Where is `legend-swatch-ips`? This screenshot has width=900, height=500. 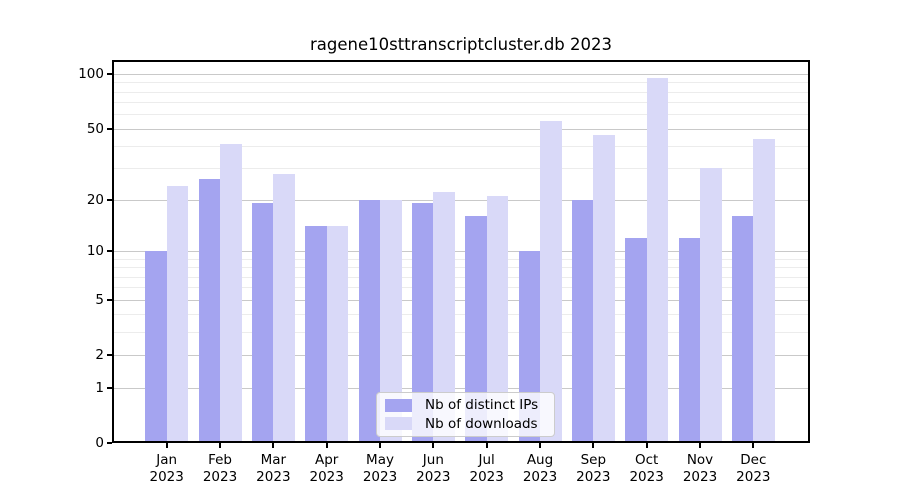 legend-swatch-ips is located at coordinates (398, 405).